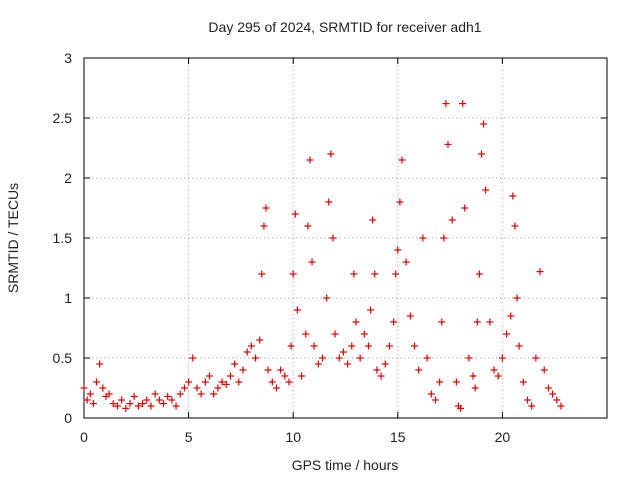  What do you see at coordinates (503, 437) in the screenshot?
I see `x-tick-label: 20` at bounding box center [503, 437].